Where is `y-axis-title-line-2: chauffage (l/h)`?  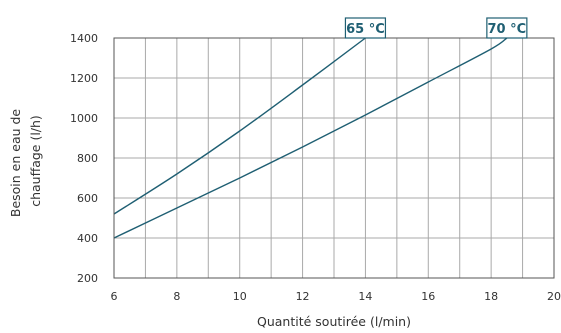
y-axis-title-line-2: chauffage (l/h) is located at coordinates (35, 161).